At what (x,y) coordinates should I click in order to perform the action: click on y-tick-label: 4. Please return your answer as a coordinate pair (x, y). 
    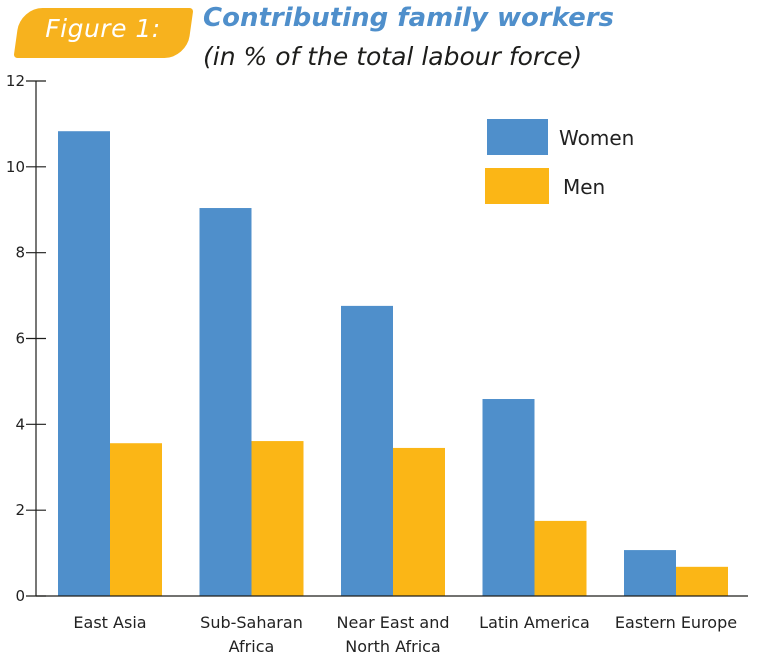
    Looking at the image, I should click on (20, 424).